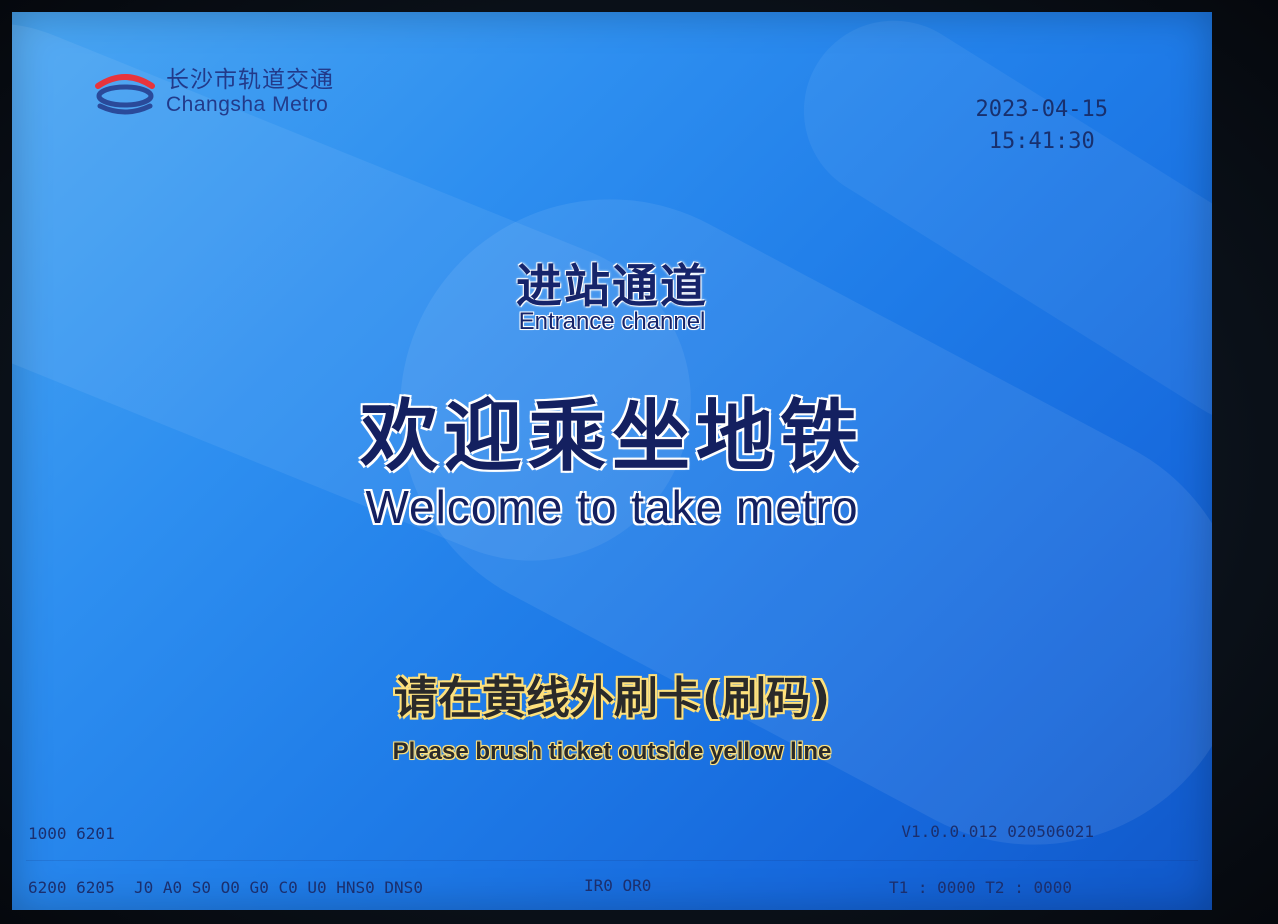 The width and height of the screenshot is (1278, 924). I want to click on instruction-text-cn: 请在黄线外刷卡(刷码), so click(612, 698).